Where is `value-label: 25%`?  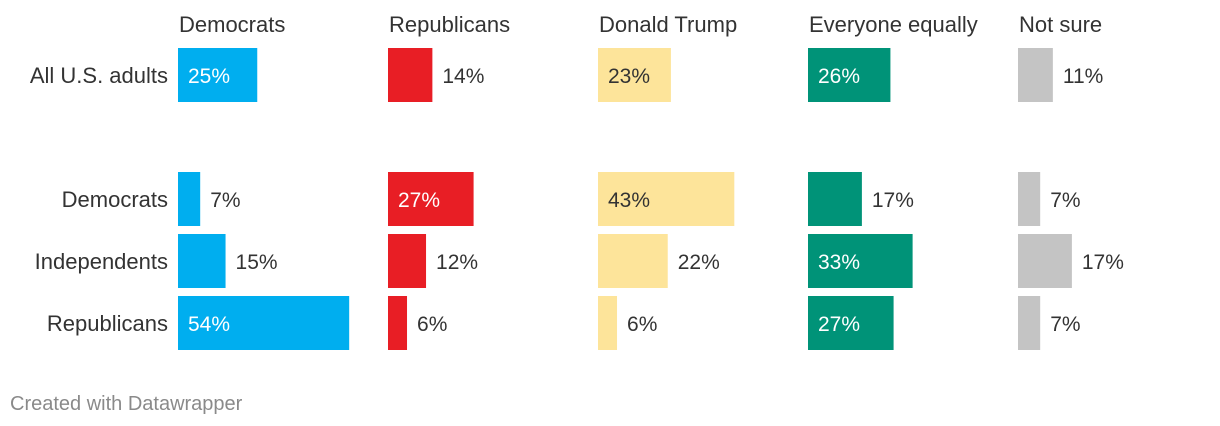 value-label: 25% is located at coordinates (209, 76).